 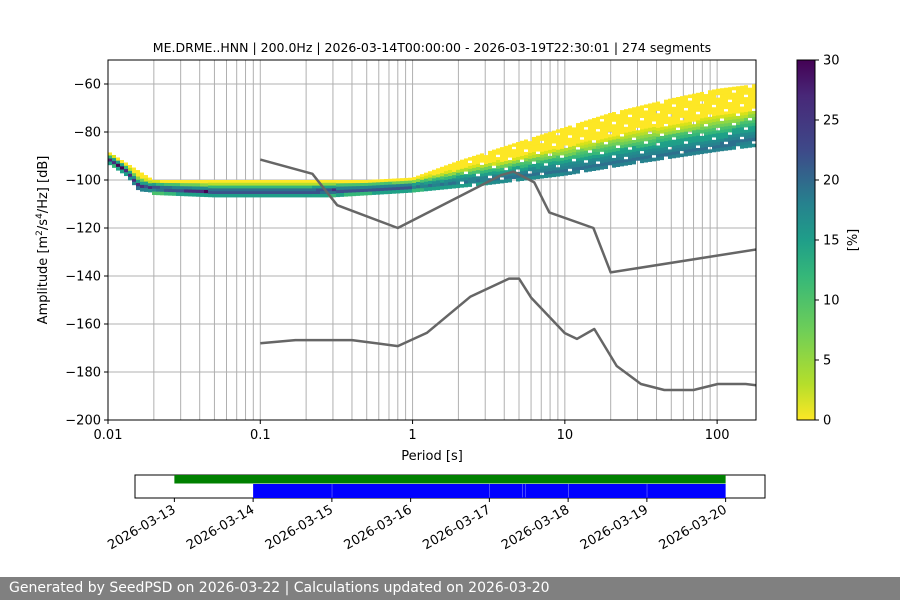 I want to click on timeline-tick-label: 2026-03-16, so click(x=378, y=527).